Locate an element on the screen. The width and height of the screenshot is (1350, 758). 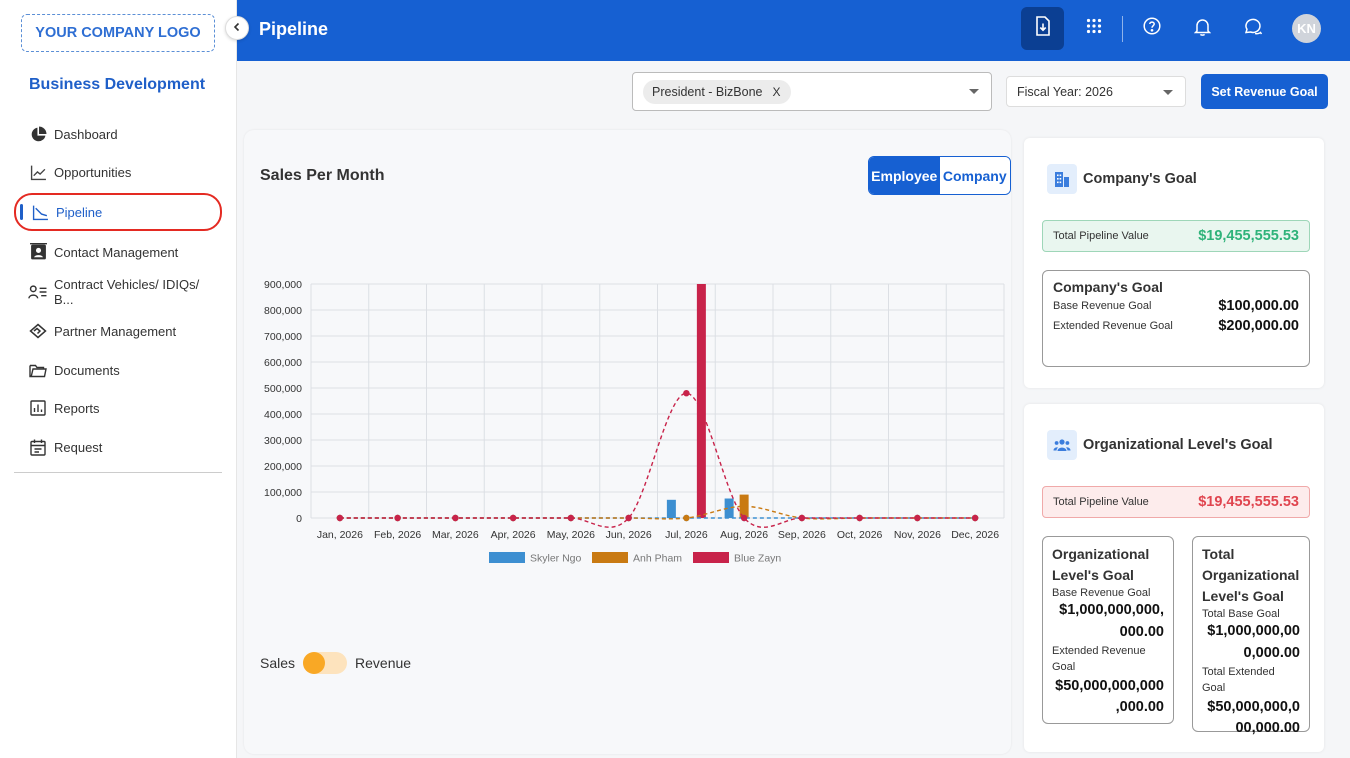
sidebar-item-label: Contact Management is located at coordinates (116, 252).